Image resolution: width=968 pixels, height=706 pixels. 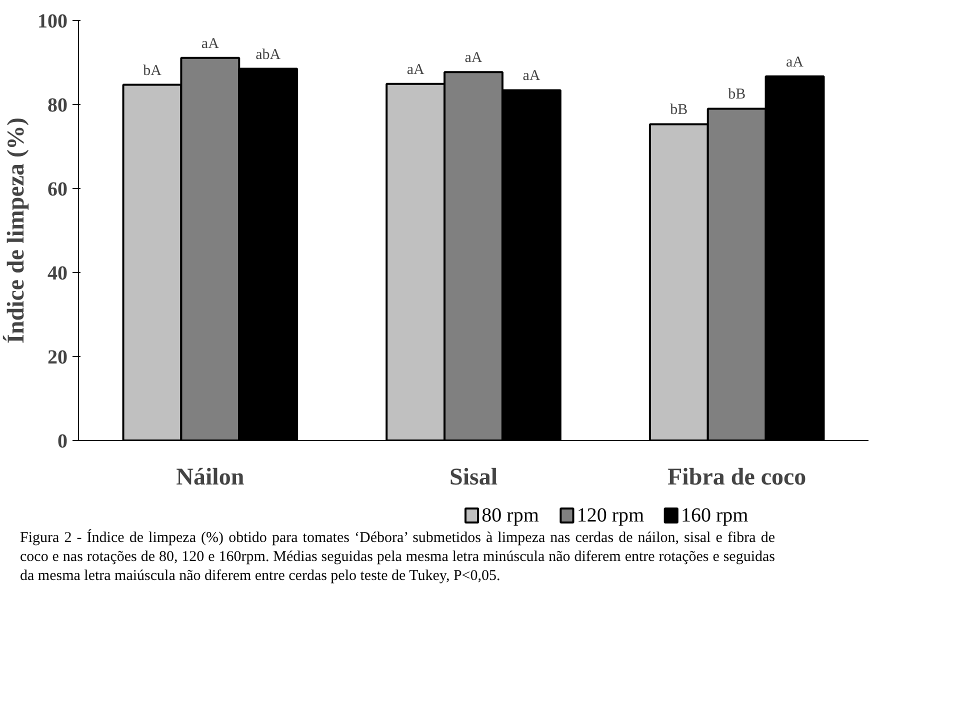 I want to click on legend-label: 120 rpm, so click(x=610, y=515).